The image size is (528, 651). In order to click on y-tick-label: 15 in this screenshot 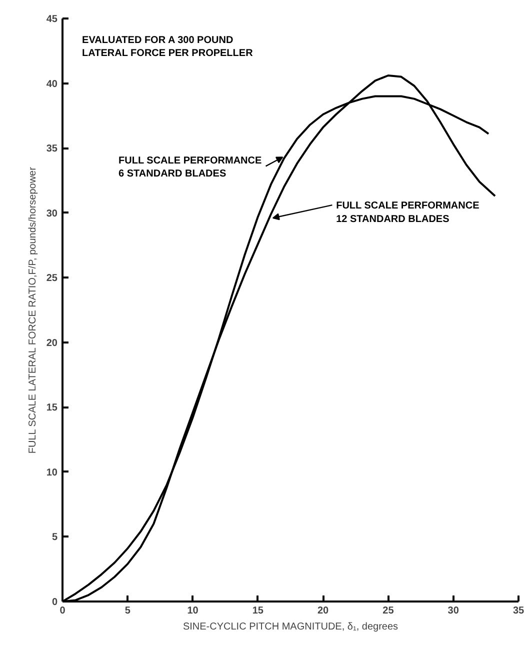, I will do `click(52, 408)`.